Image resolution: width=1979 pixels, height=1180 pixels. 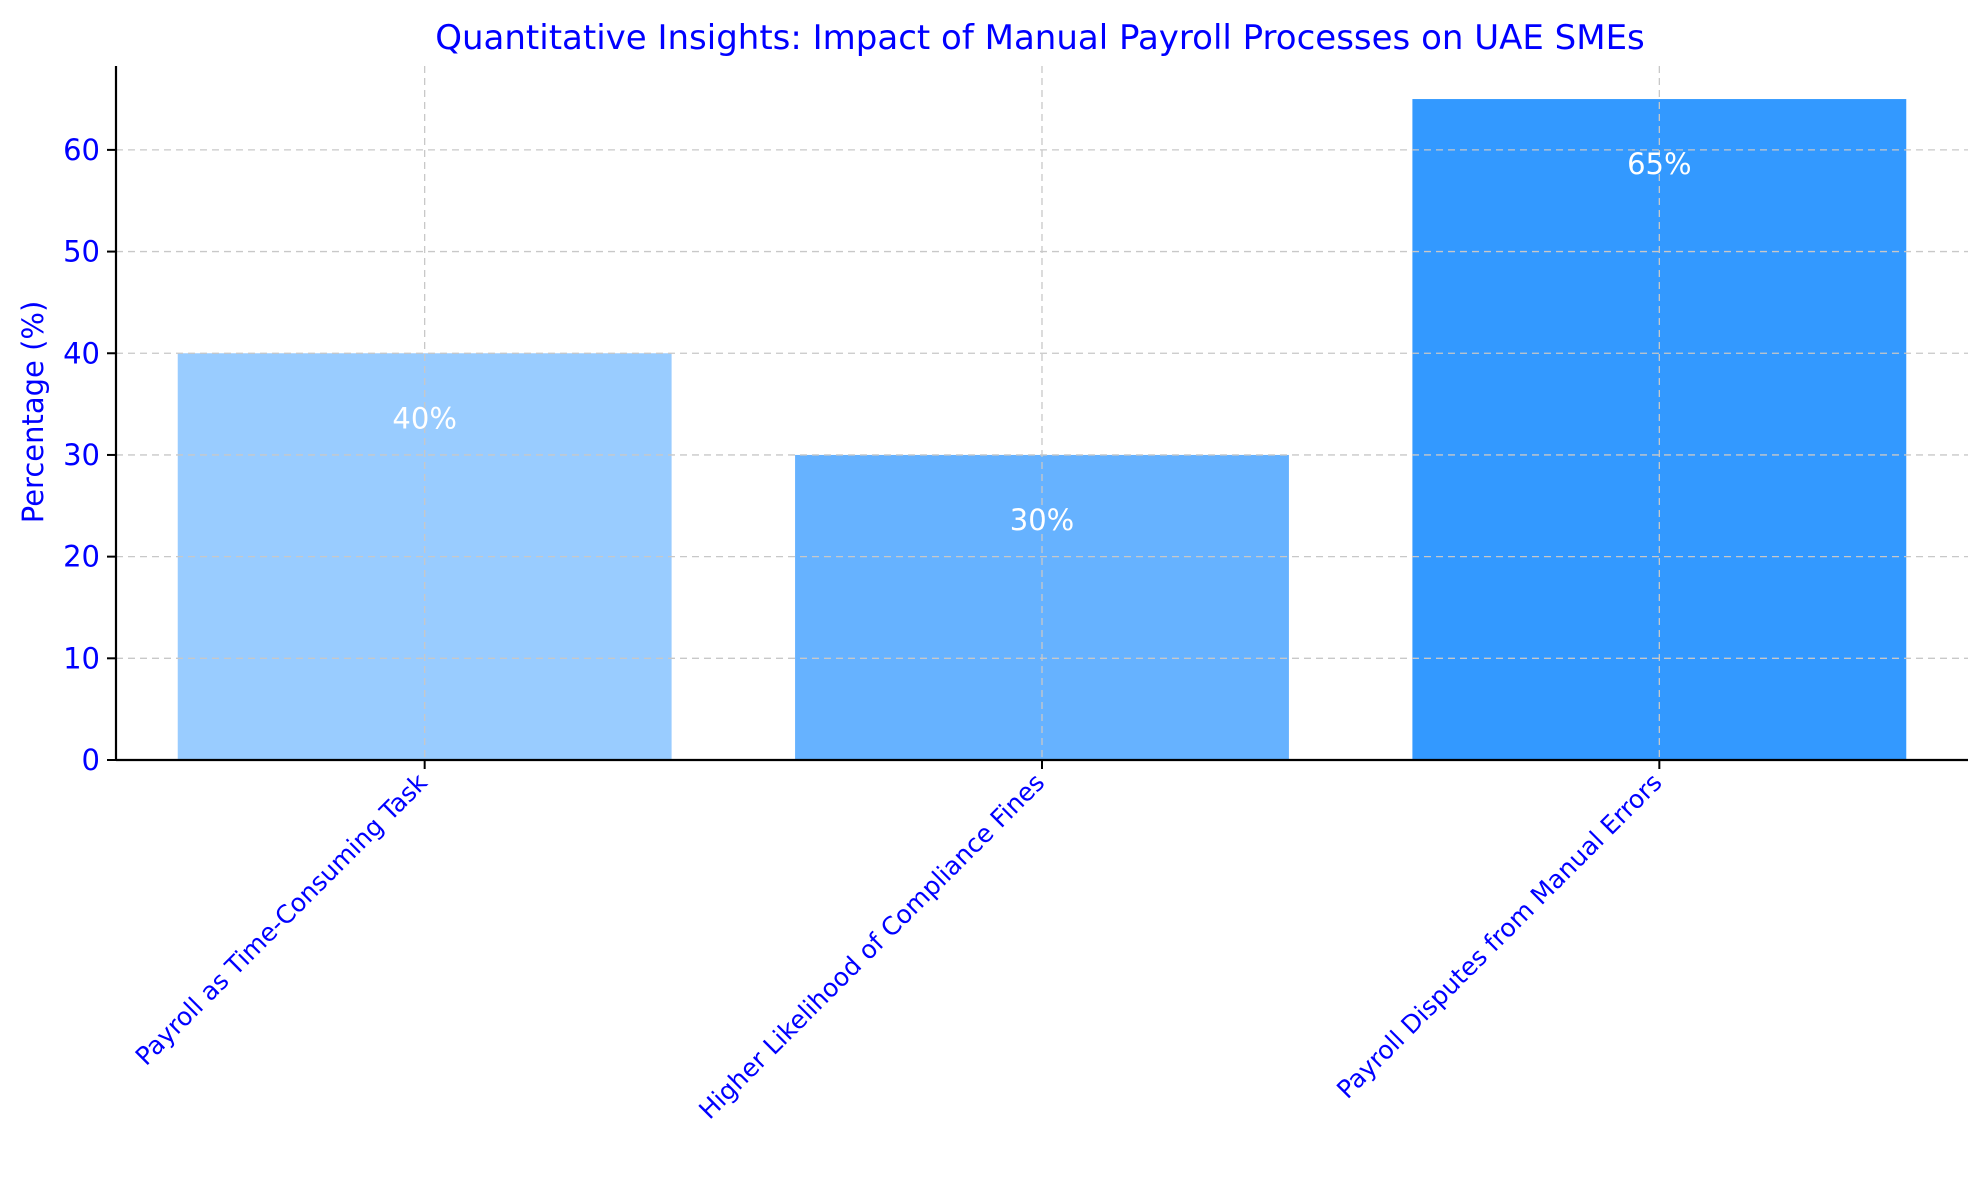 I want to click on data-label: 30%, so click(x=1042, y=520).